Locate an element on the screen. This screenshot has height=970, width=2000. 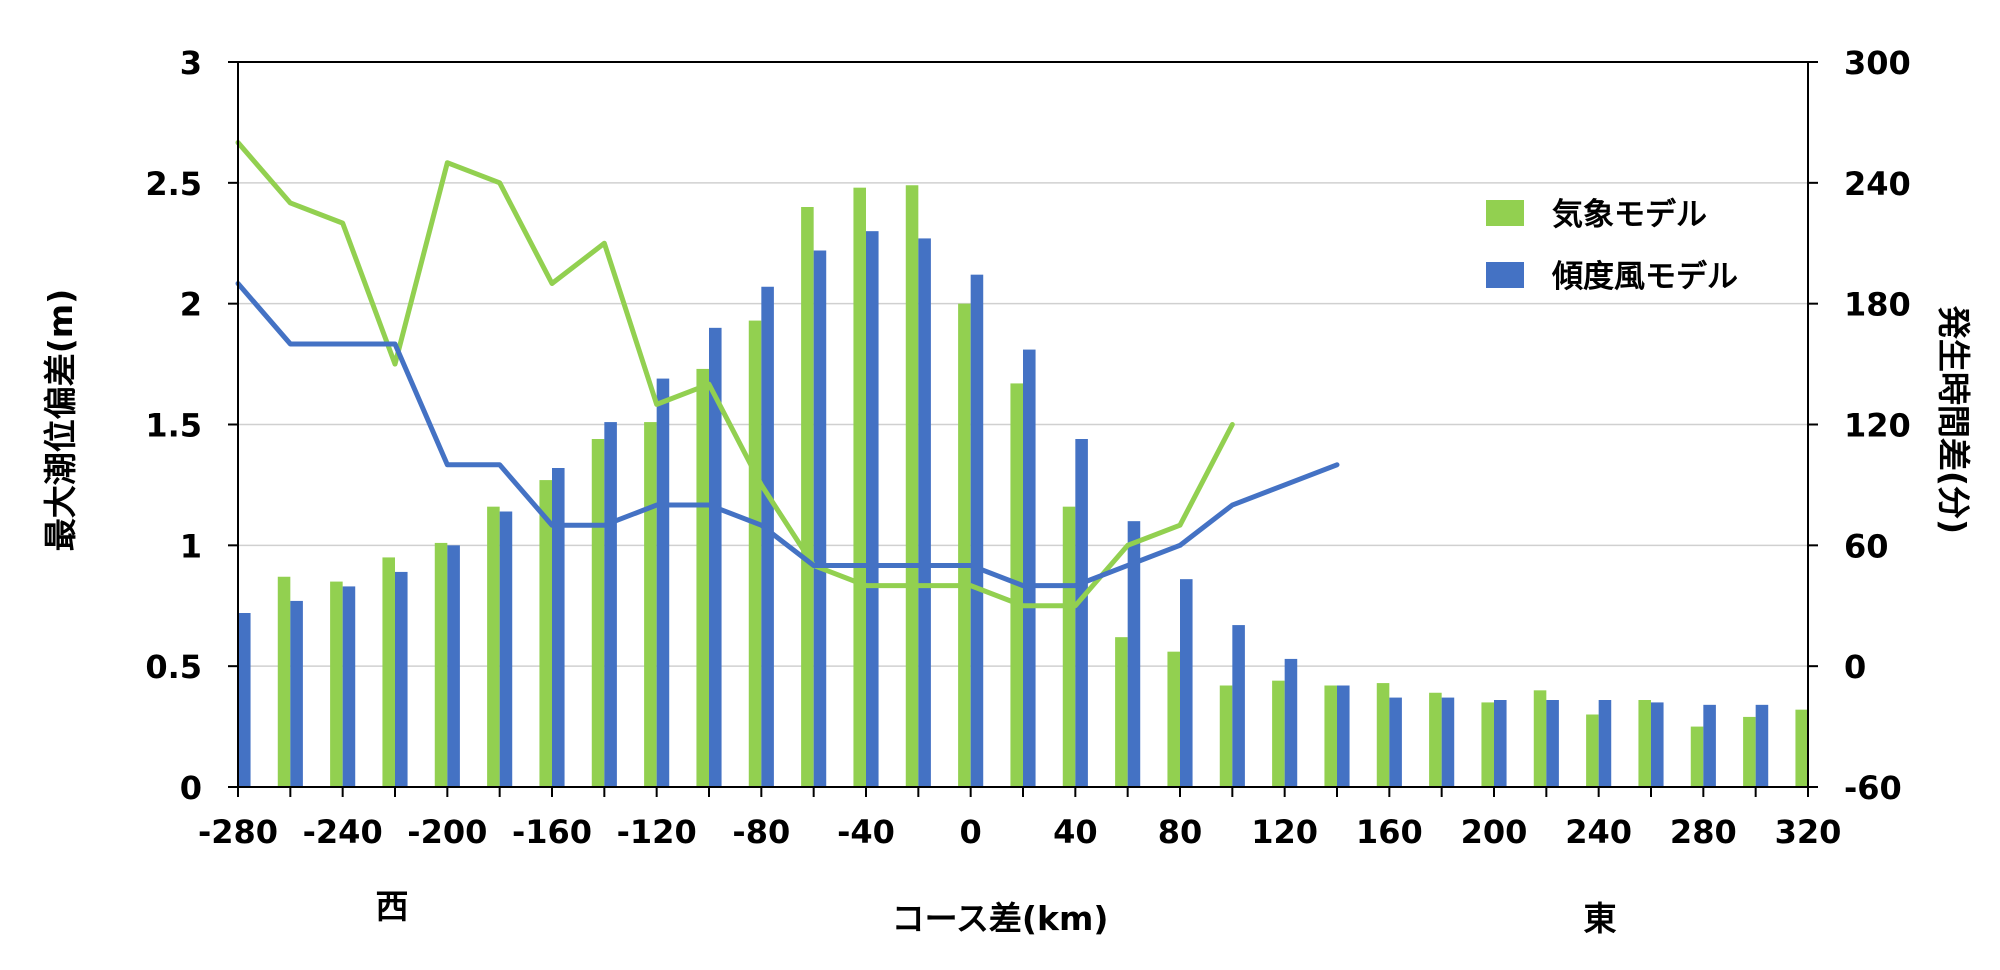
x-tick-label: 80 is located at coordinates (1180, 832).